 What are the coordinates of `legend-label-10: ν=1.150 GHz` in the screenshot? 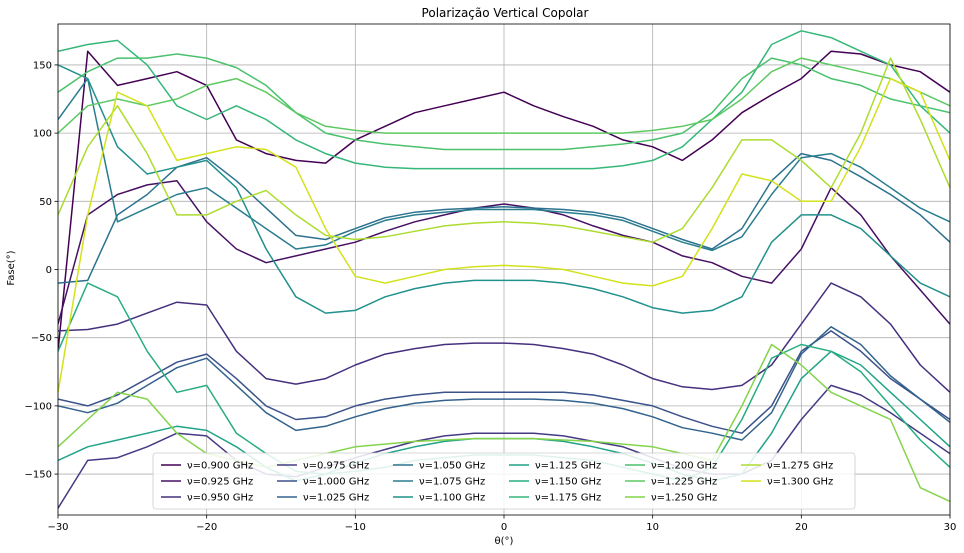 It's located at (568, 482).